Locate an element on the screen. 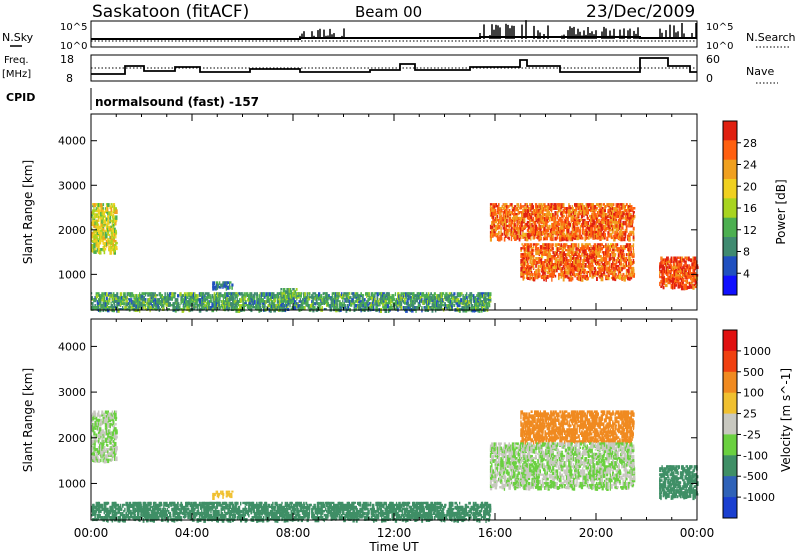 The height and width of the screenshot is (554, 800). nsearch-tick-bottom: 10^0 is located at coordinates (719, 46).